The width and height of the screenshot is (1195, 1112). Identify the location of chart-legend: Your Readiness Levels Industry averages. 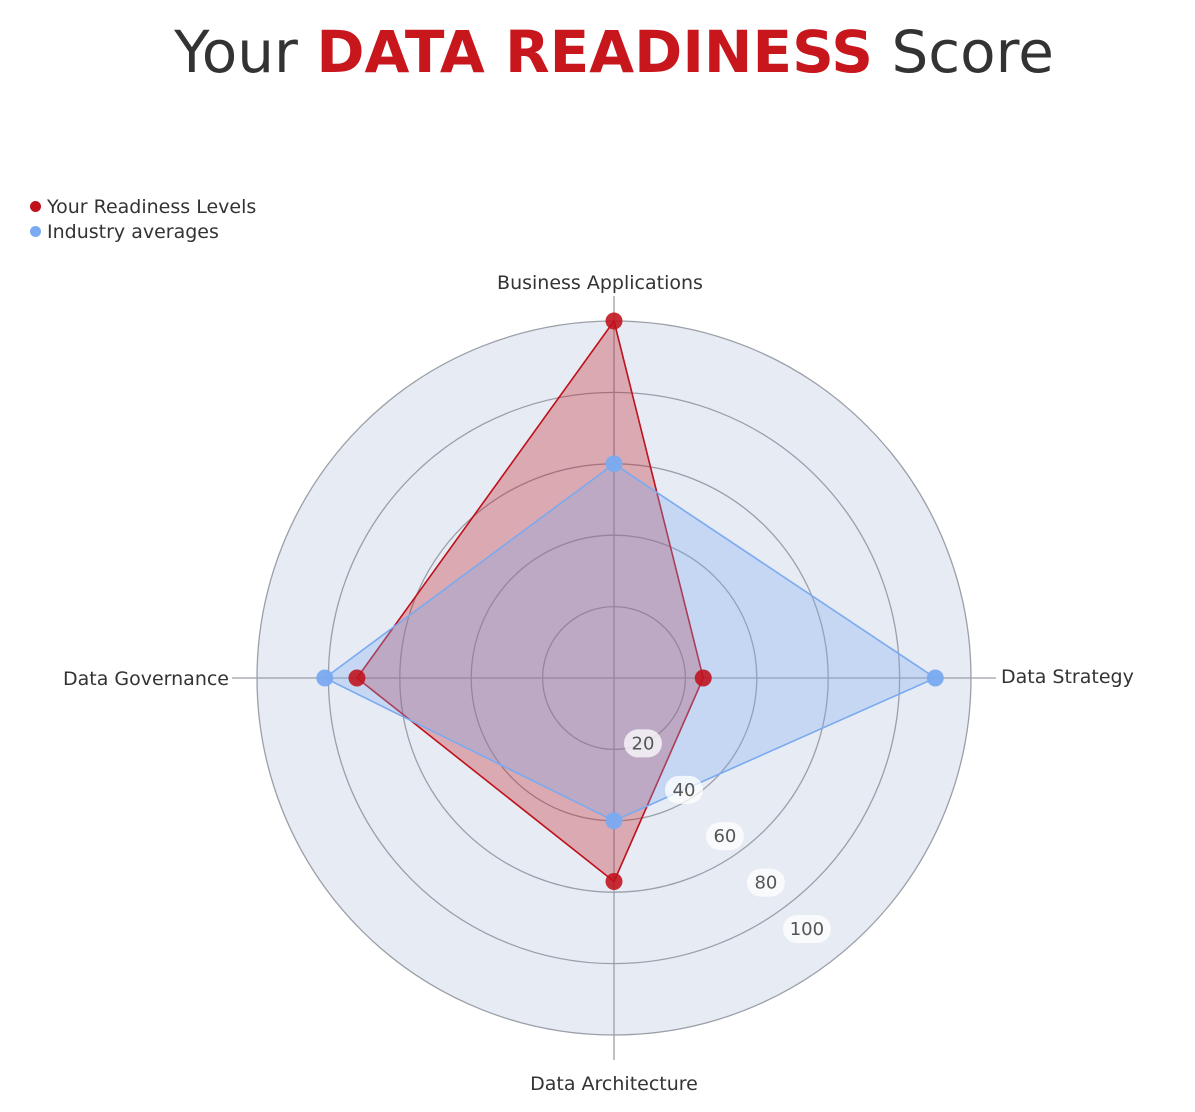
(143, 219).